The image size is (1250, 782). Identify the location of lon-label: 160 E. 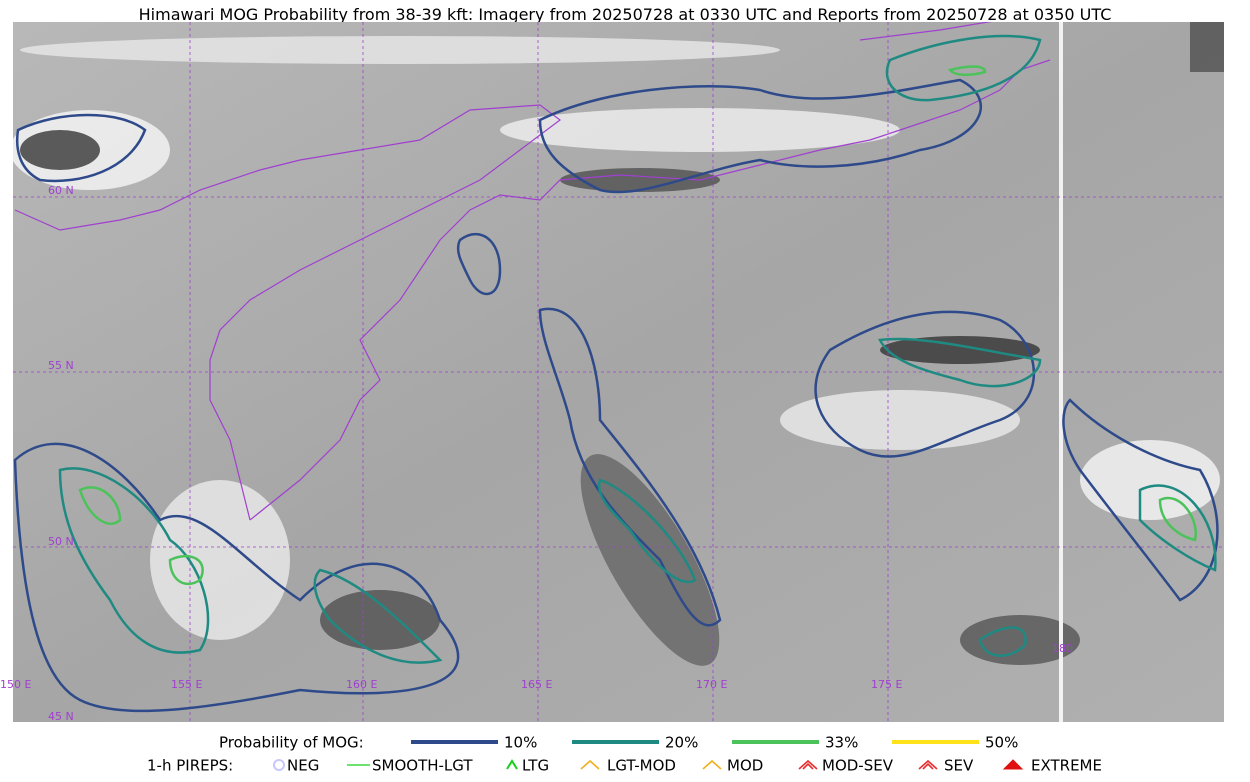
(361, 684).